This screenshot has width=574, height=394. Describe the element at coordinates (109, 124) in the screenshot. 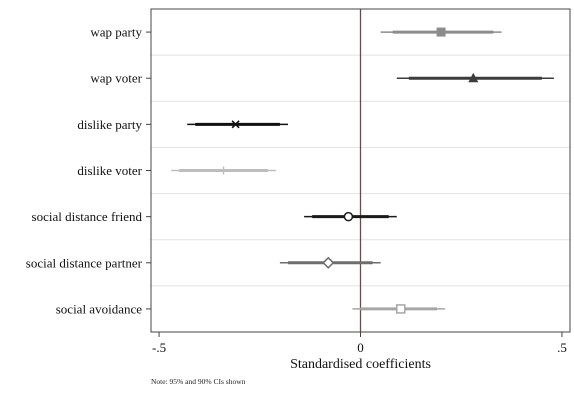

I see `category-label: dislike party` at that location.